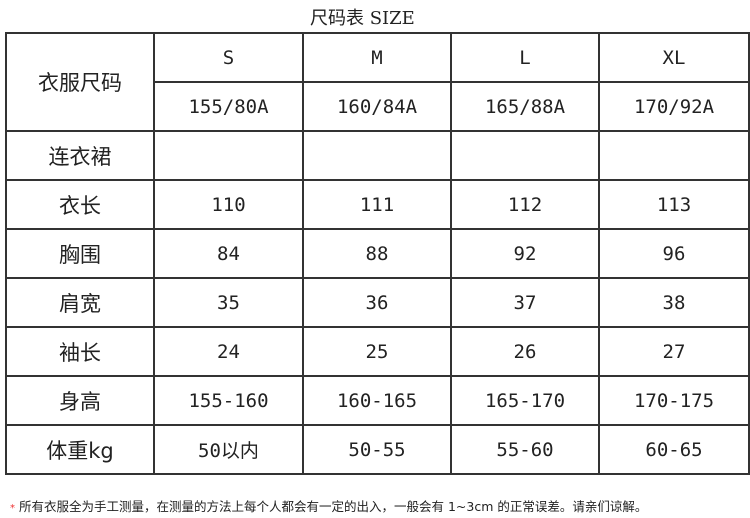  What do you see at coordinates (228, 57) in the screenshot?
I see `size-s: S` at bounding box center [228, 57].